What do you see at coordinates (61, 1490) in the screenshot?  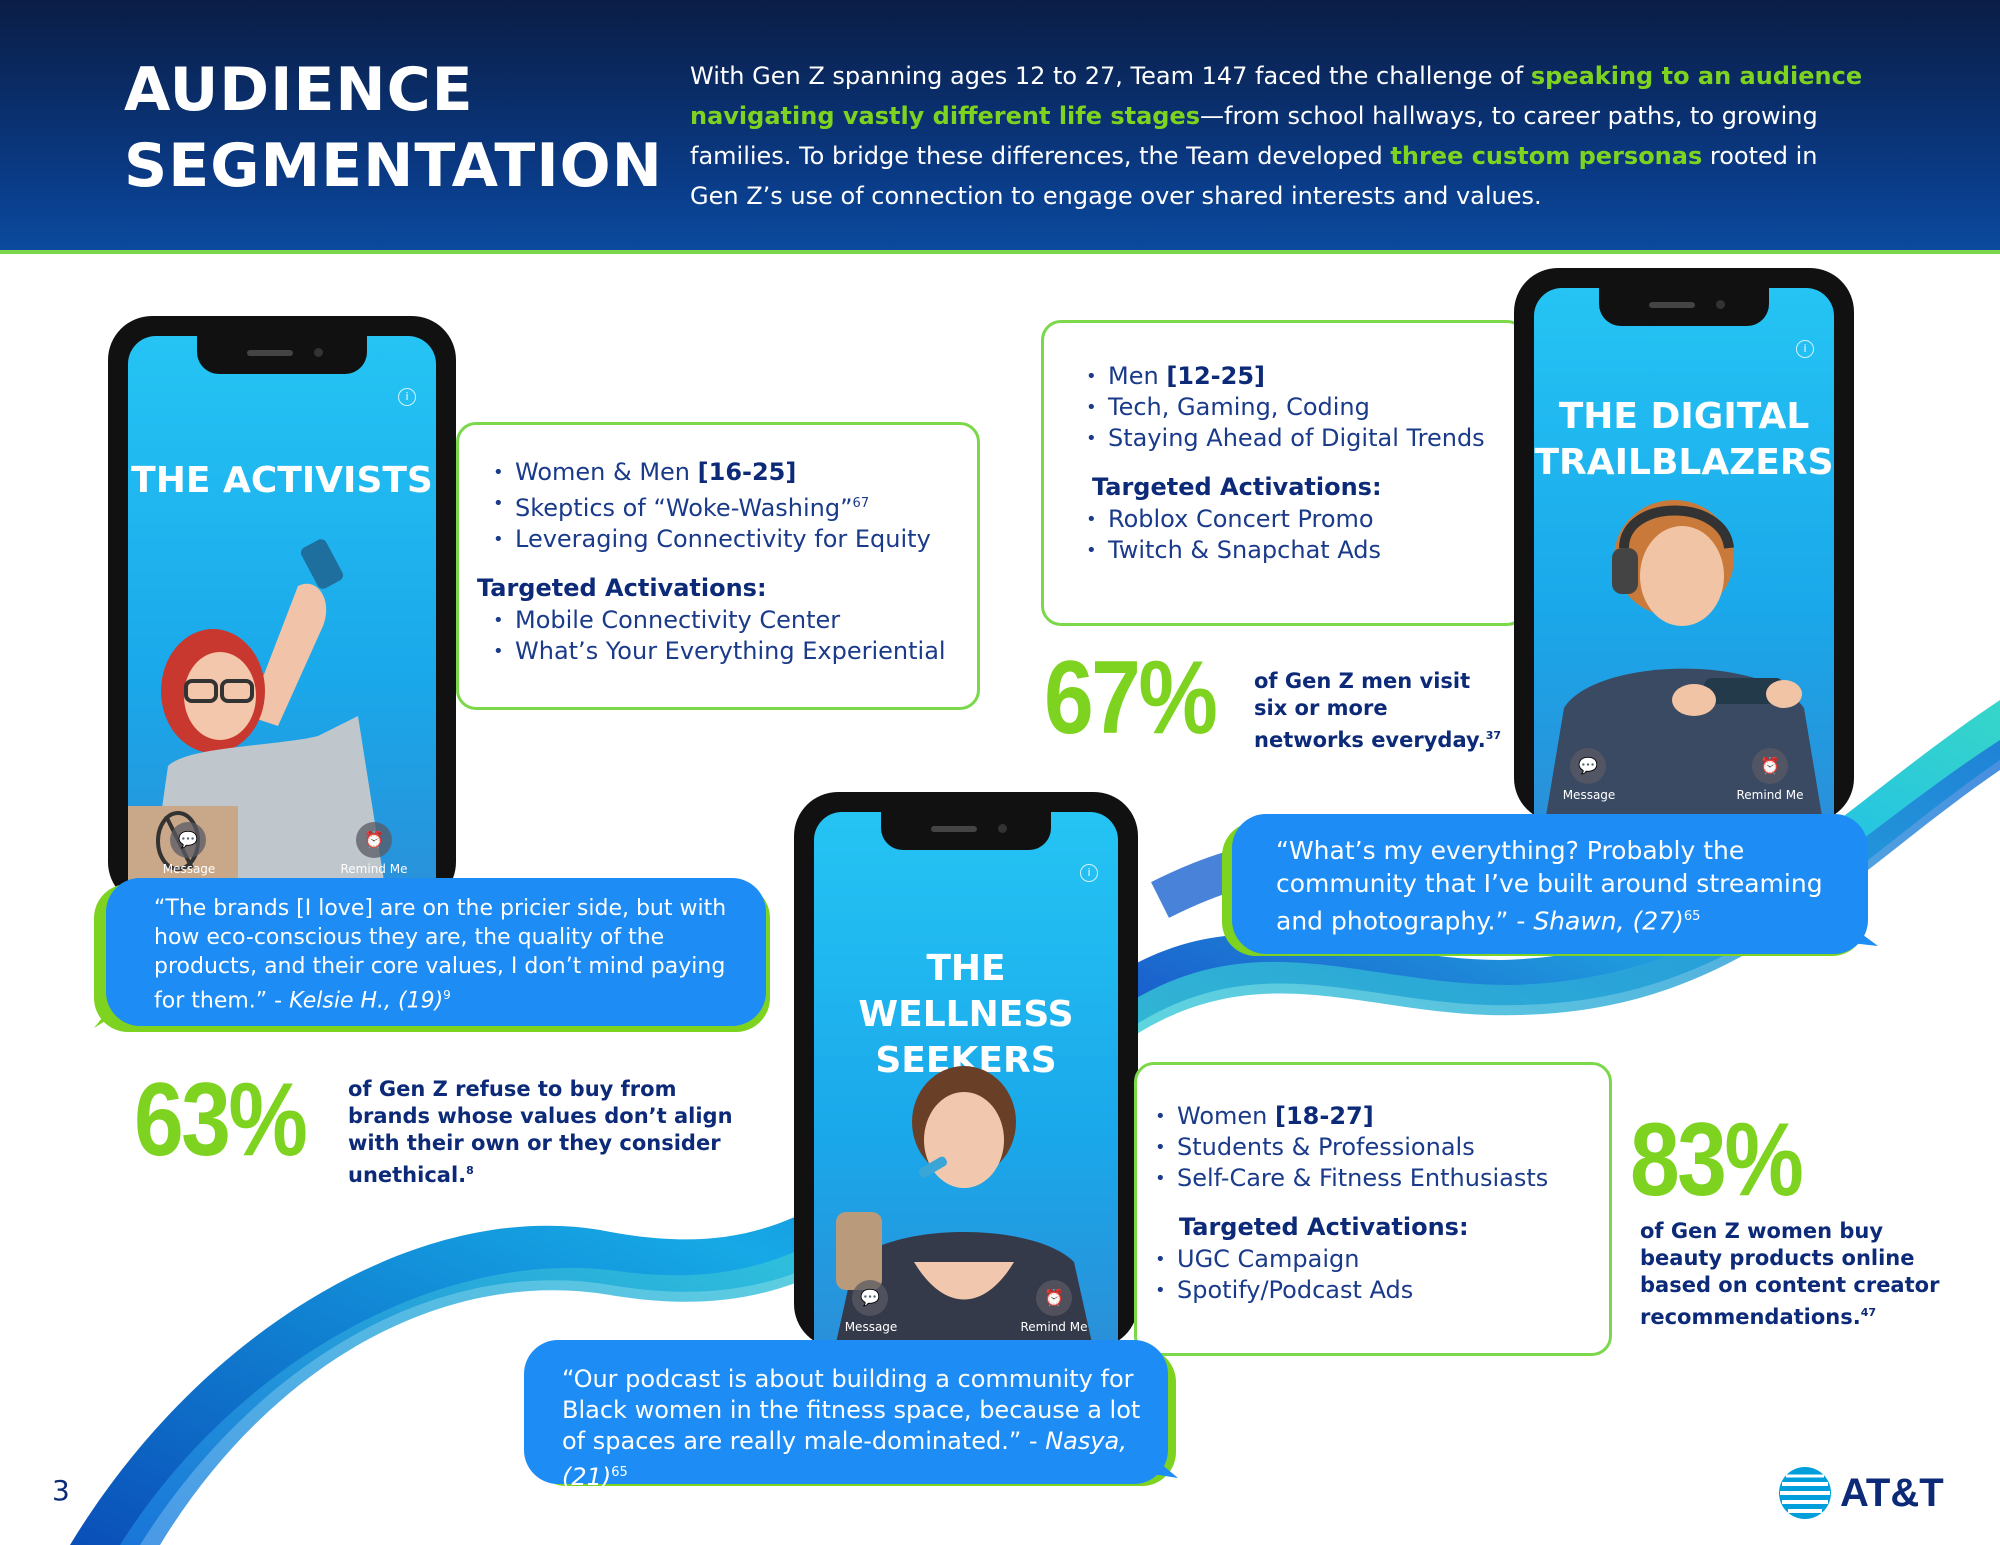 I see `page-number: 3` at bounding box center [61, 1490].